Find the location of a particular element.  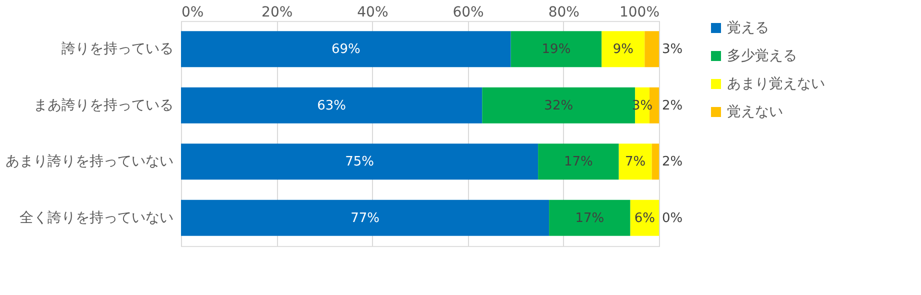

legend-label: 覚えない is located at coordinates (755, 112).